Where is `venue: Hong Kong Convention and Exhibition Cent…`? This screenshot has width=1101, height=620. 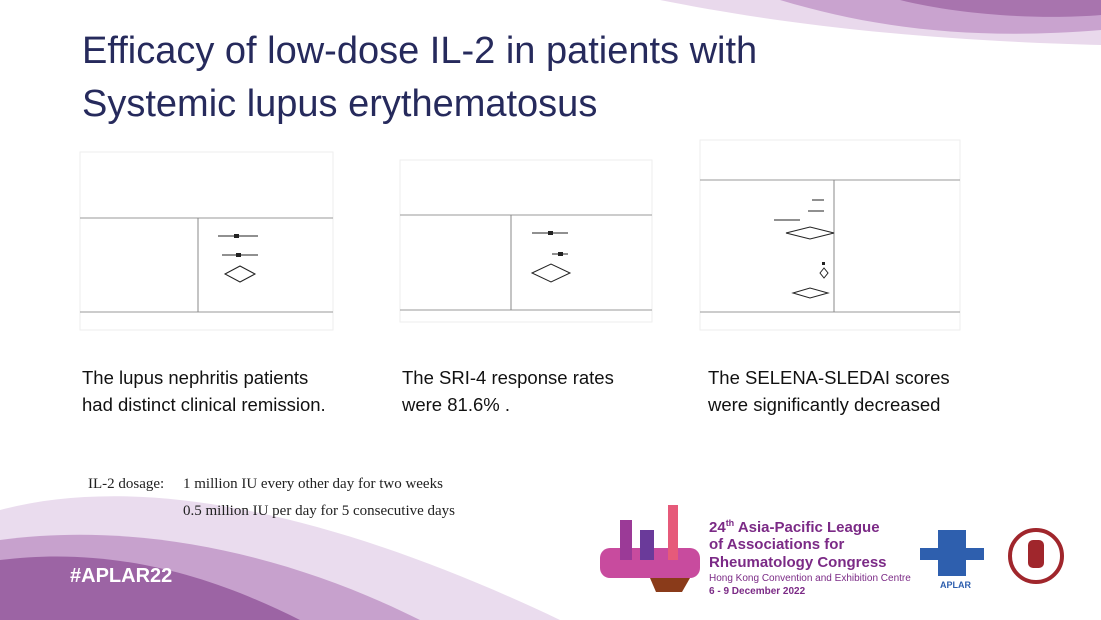
venue: Hong Kong Convention and Exhibition Cent… is located at coordinates (810, 578).